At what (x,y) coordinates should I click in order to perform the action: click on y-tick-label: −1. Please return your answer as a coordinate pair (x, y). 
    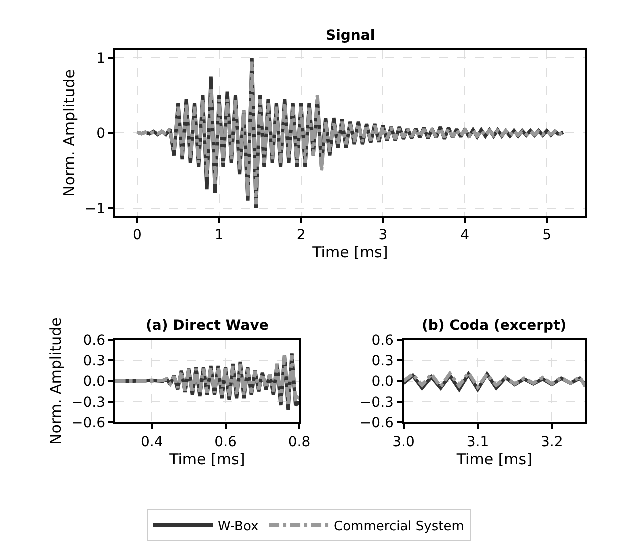
    Looking at the image, I should click on (95, 209).